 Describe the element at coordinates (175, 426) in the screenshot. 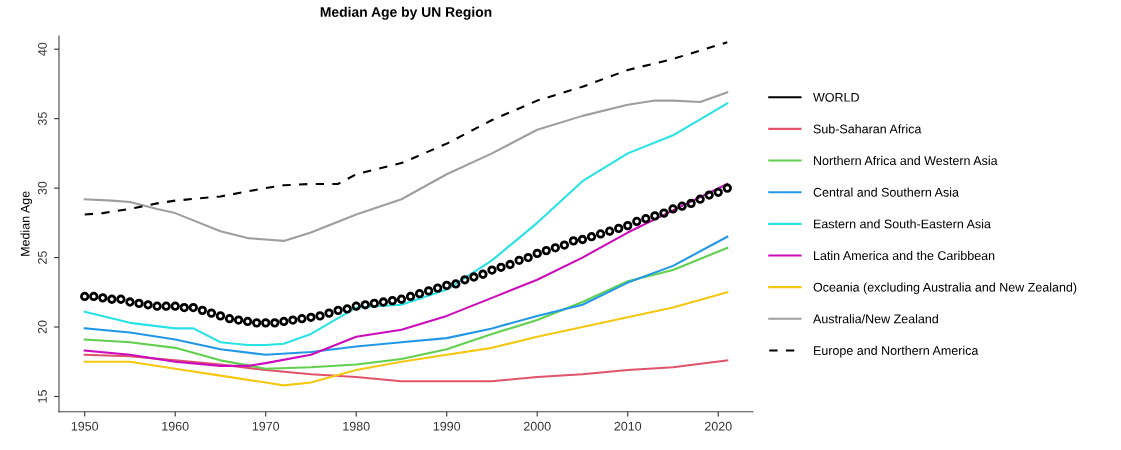

I see `x-tick-label: 1960` at that location.